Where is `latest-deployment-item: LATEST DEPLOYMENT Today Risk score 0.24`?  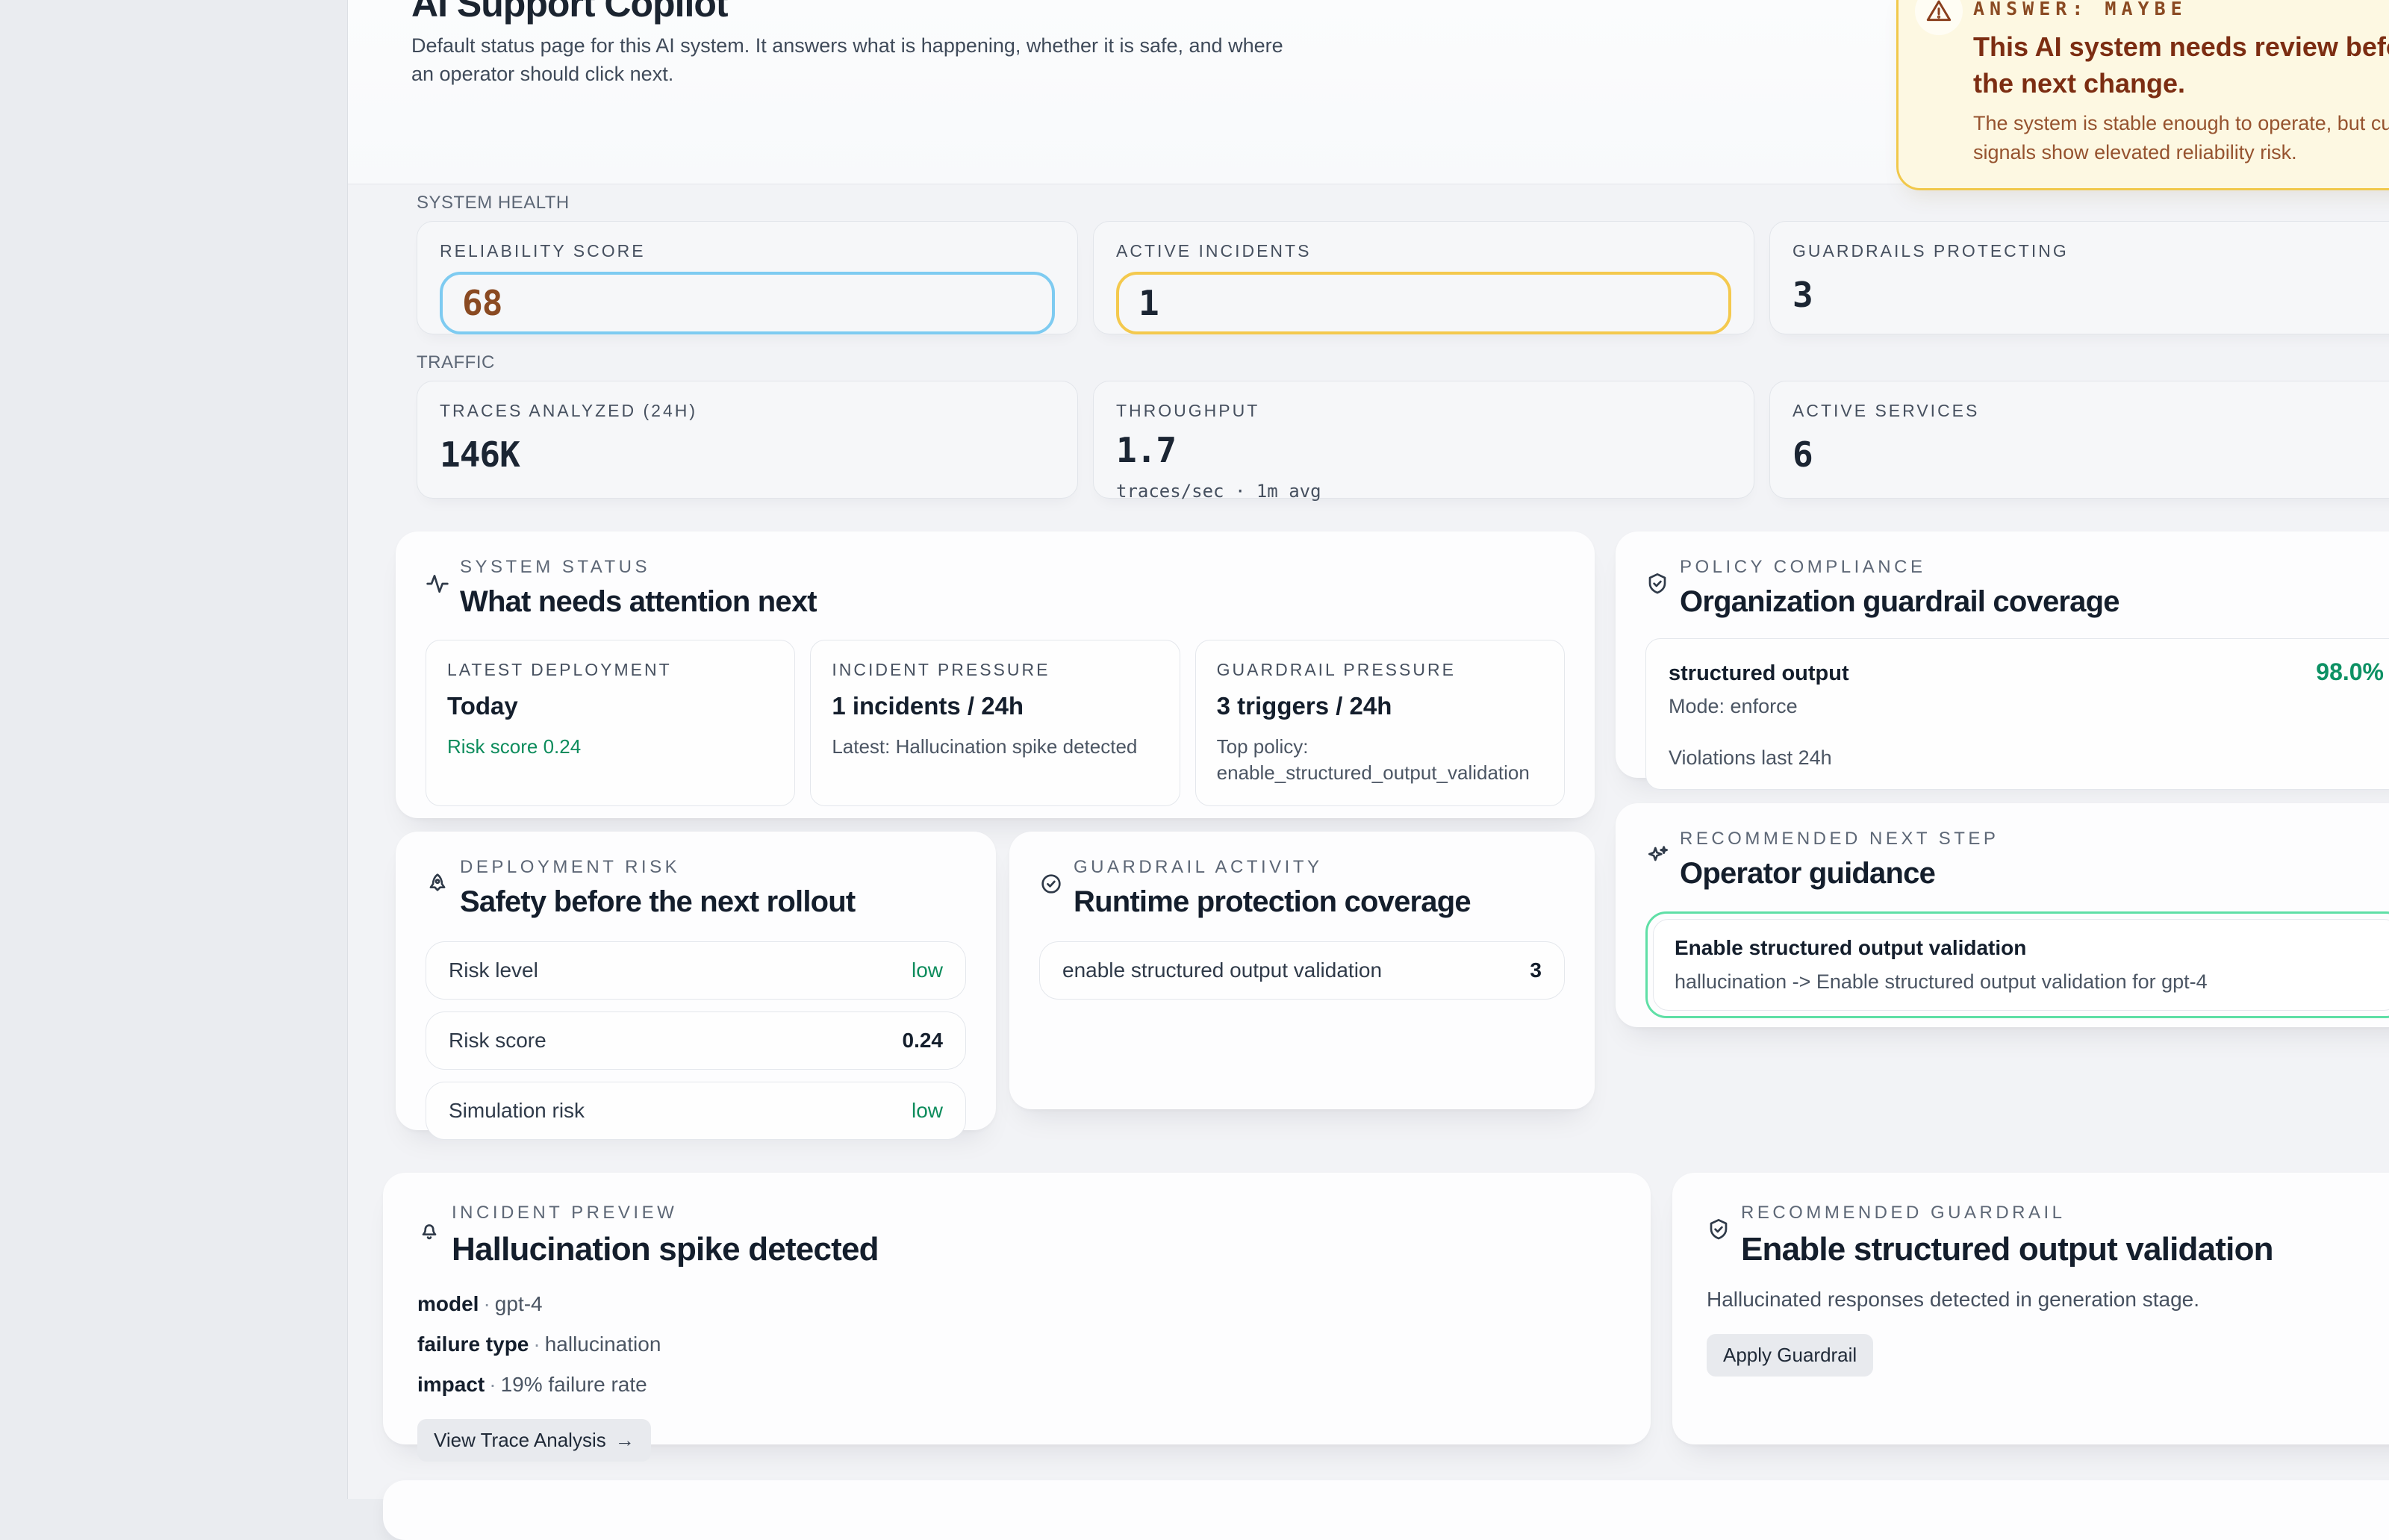 latest-deployment-item: LATEST DEPLOYMENT Today Risk score 0.24 is located at coordinates (611, 723).